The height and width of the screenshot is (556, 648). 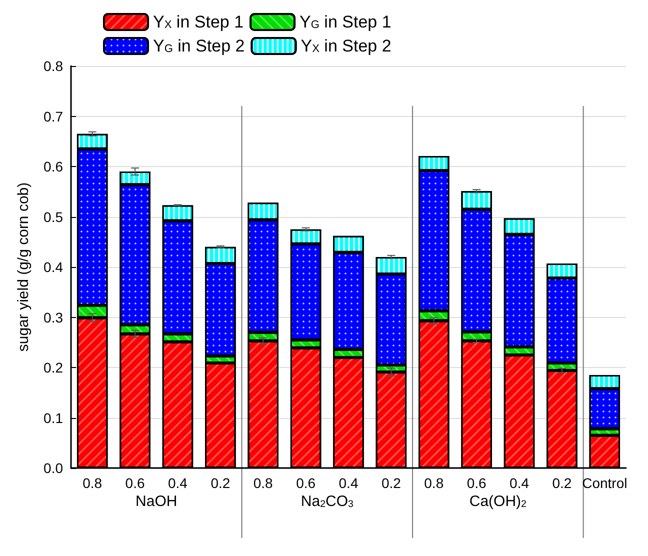 What do you see at coordinates (54, 116) in the screenshot?
I see `y-tick-label: 0.7` at bounding box center [54, 116].